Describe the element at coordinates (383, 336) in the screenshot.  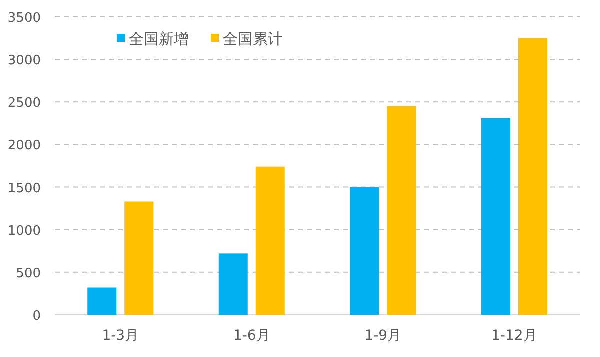
I see `x-tick-label: 1-9月` at that location.